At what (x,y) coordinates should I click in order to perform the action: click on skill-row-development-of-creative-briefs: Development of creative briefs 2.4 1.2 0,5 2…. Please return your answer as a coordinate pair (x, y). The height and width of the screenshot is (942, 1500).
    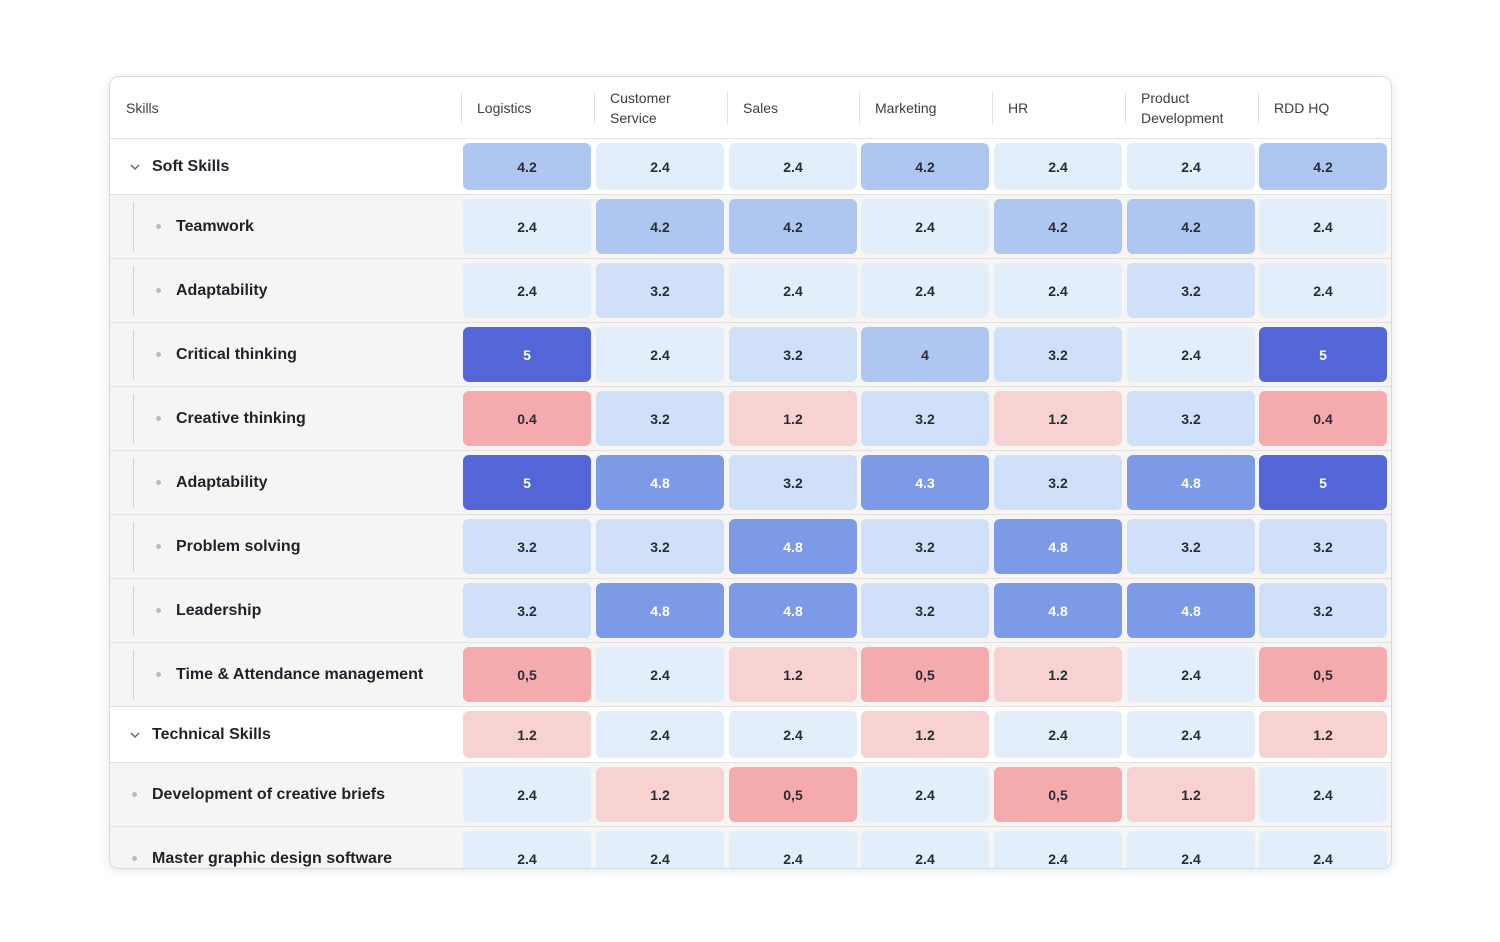
    Looking at the image, I should click on (750, 795).